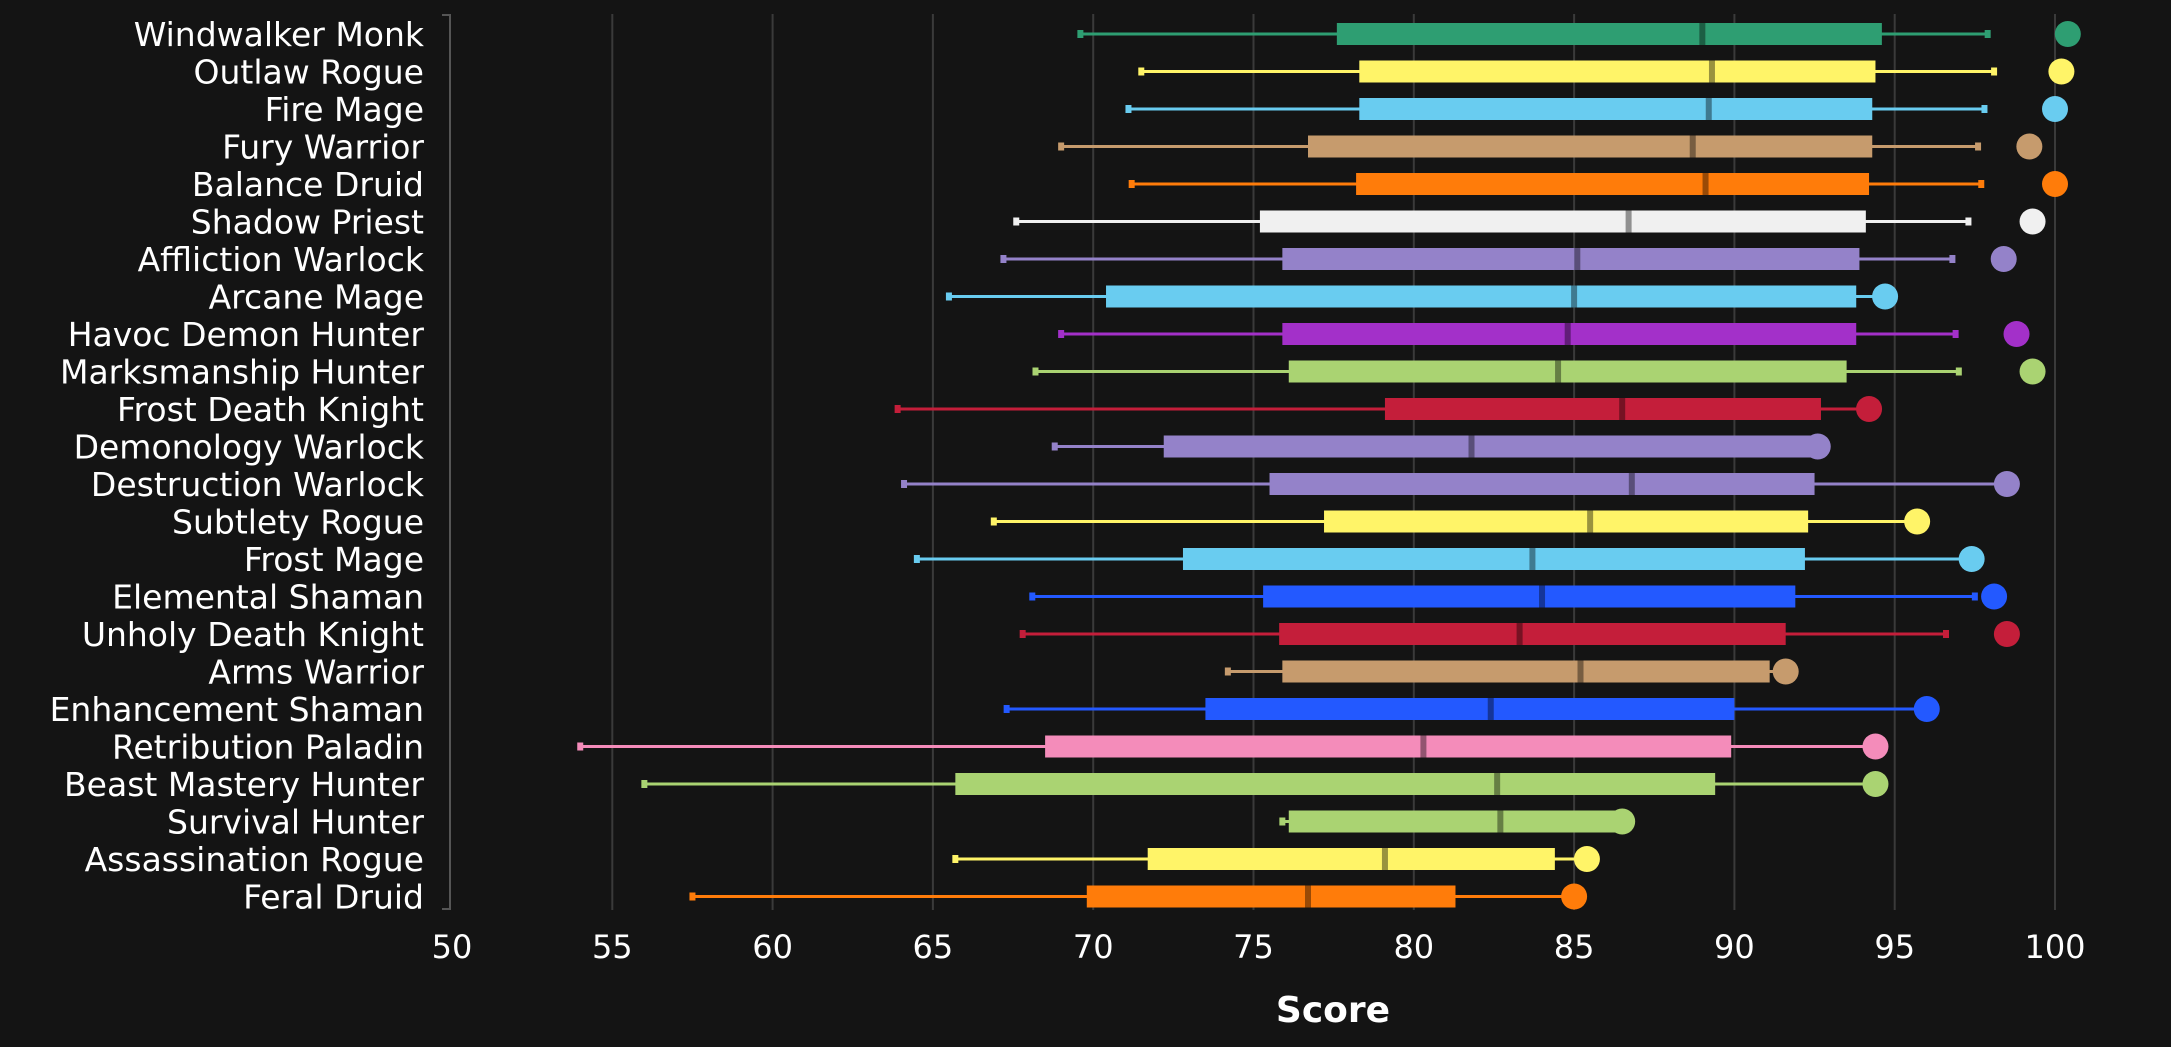 The image size is (2171, 1047). What do you see at coordinates (268, 747) in the screenshot?
I see `category-label: Retribution Paladin` at bounding box center [268, 747].